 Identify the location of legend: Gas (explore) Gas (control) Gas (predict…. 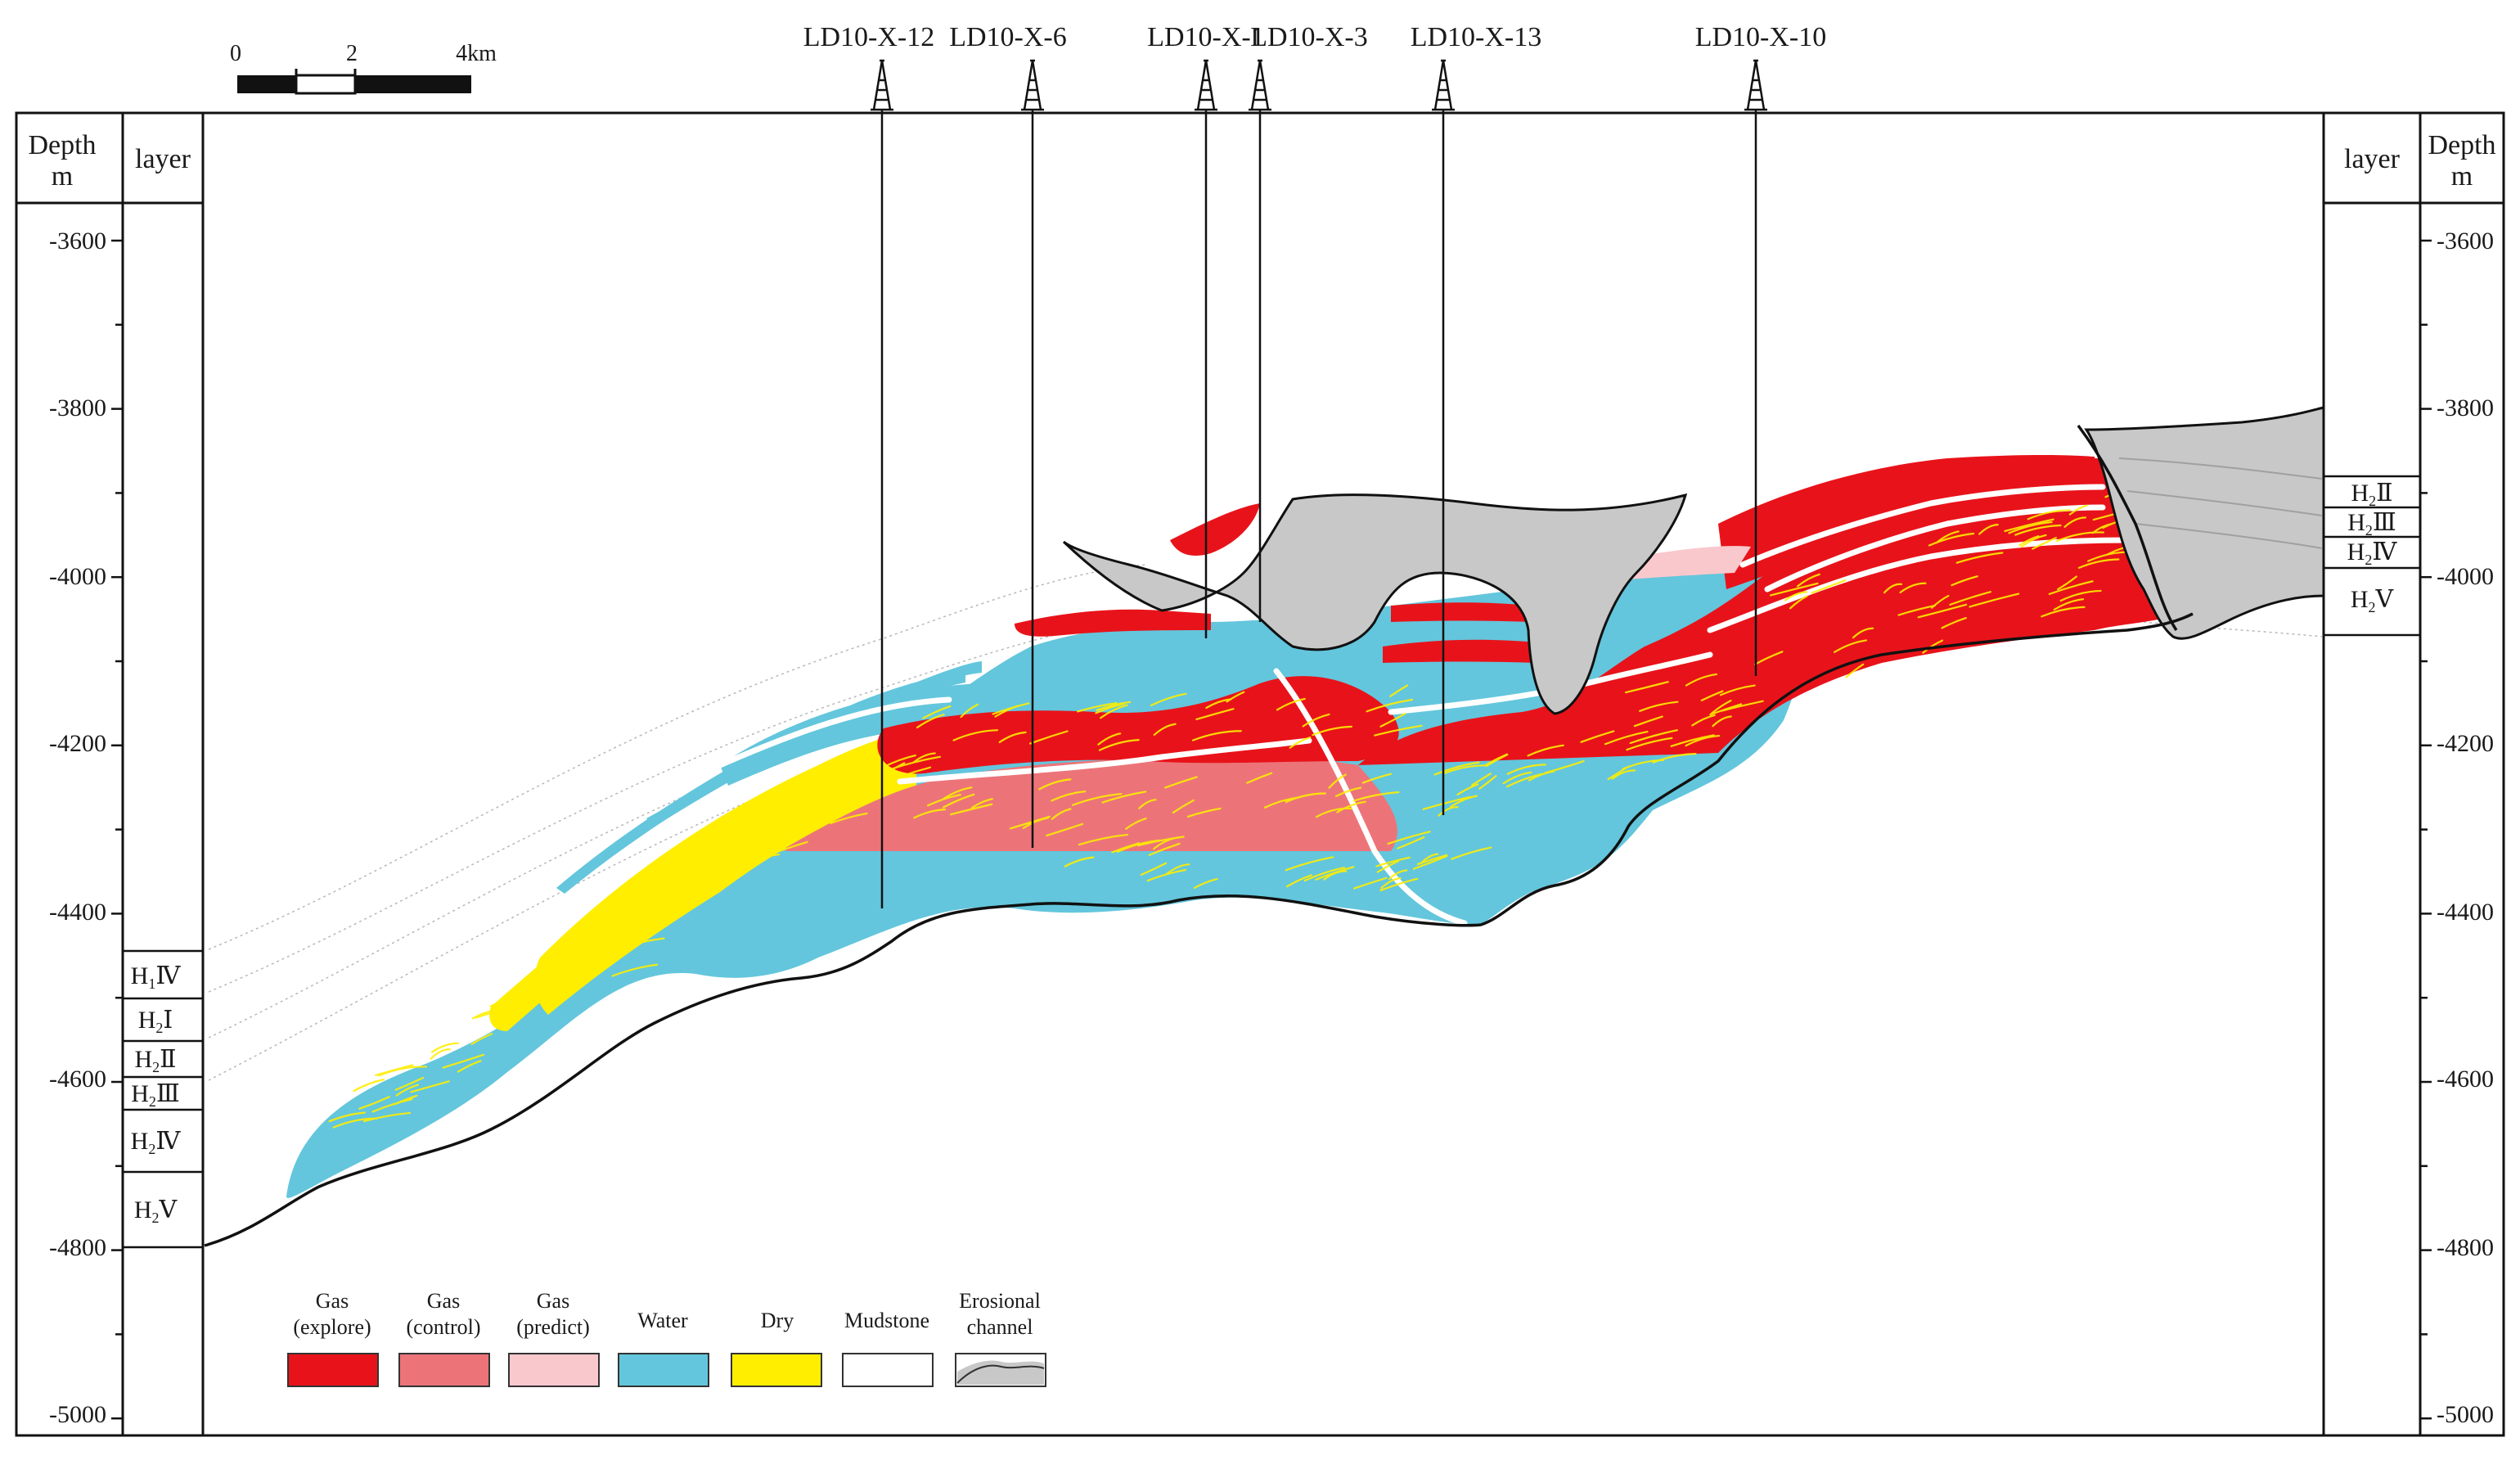
(667, 1338).